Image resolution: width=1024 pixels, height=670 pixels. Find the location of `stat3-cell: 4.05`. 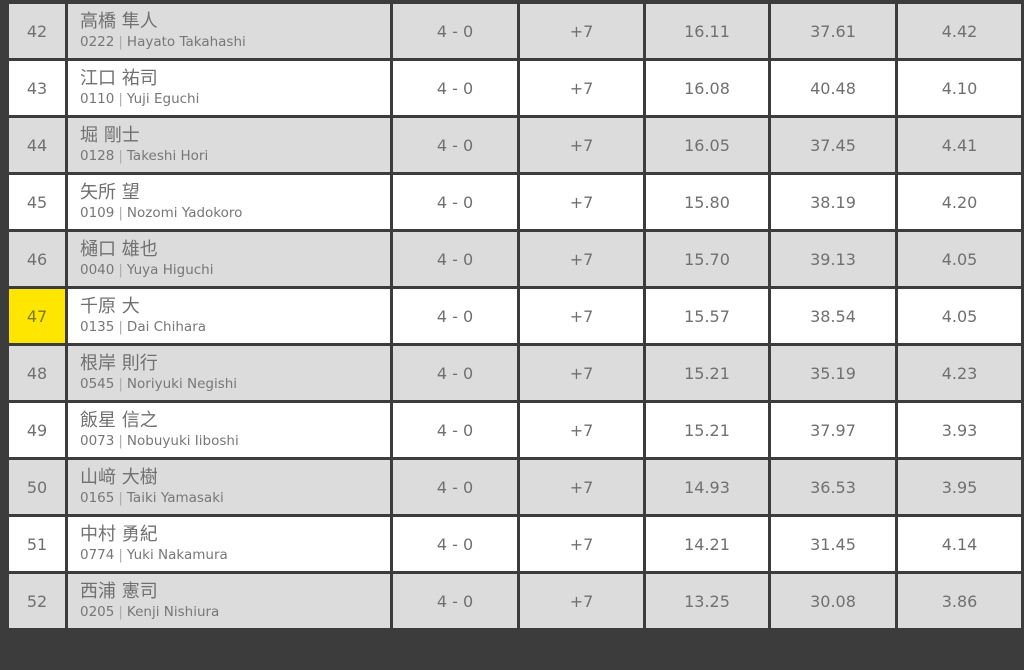

stat3-cell: 4.05 is located at coordinates (959, 259).